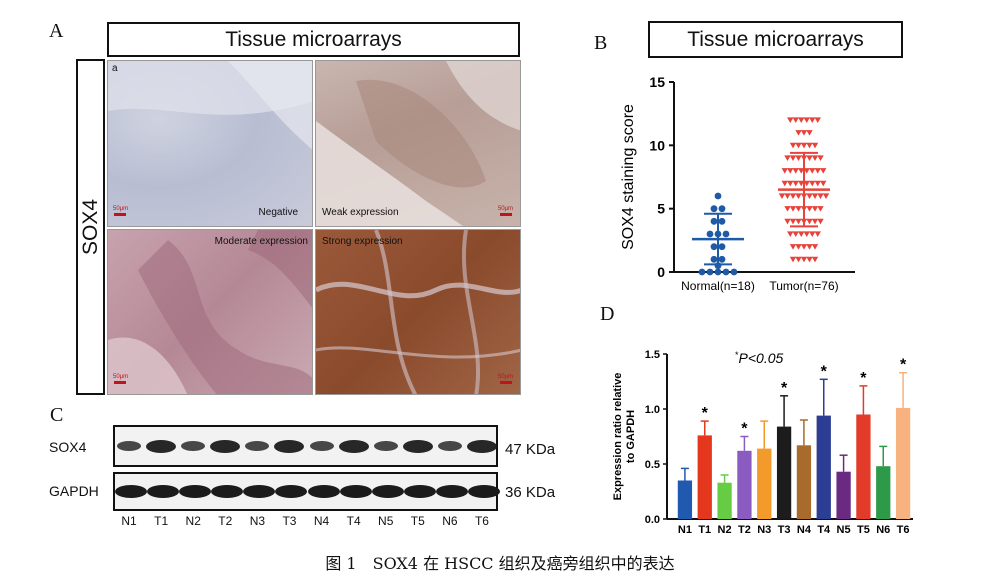 The width and height of the screenshot is (1000, 584). Describe the element at coordinates (652, 355) in the screenshot. I see `y-tick-label: 1.5` at that location.